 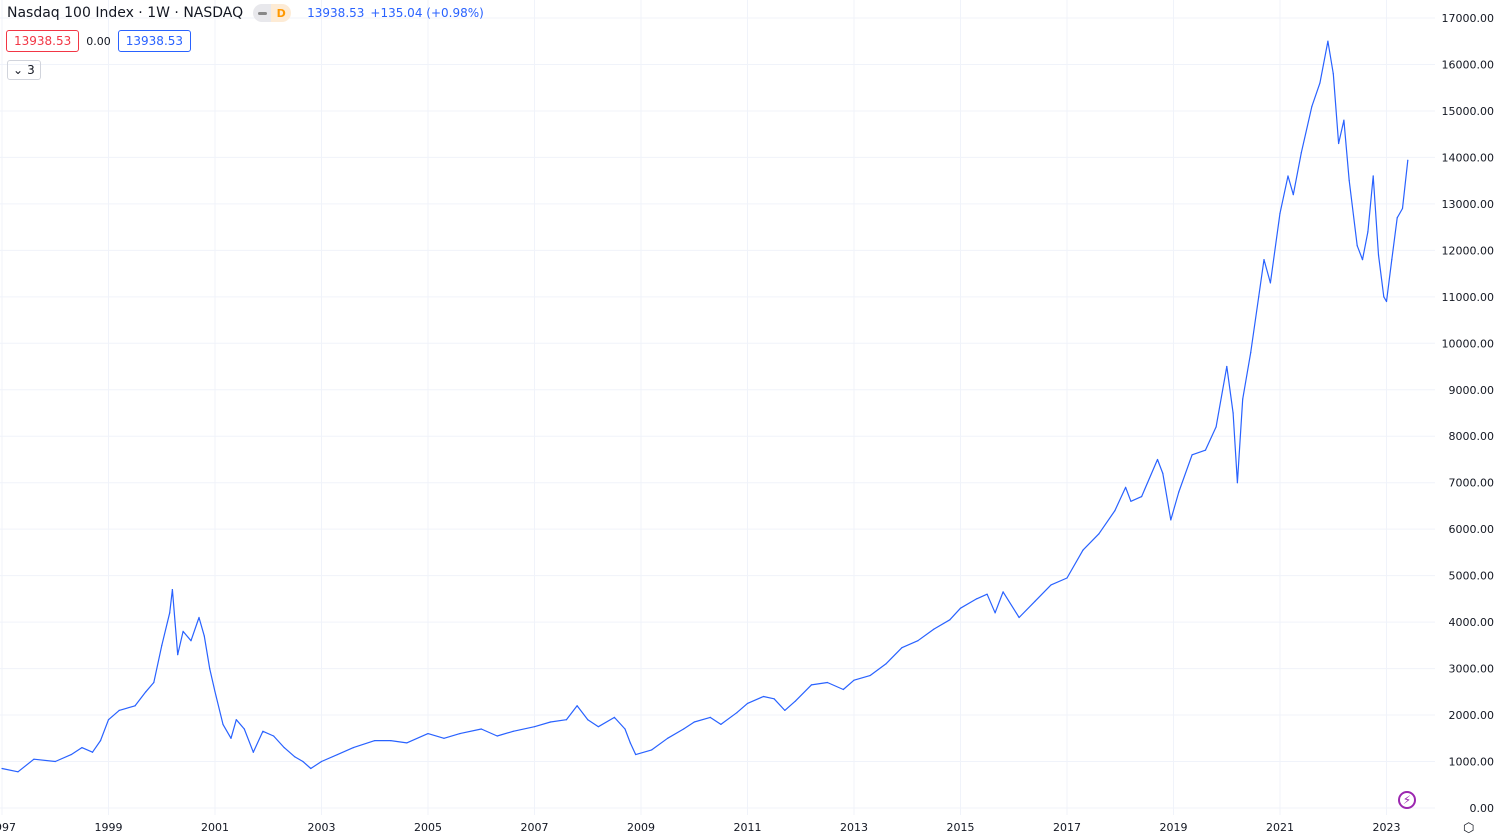 I want to click on y-axis-tick-label: 8000.00, so click(x=1472, y=436).